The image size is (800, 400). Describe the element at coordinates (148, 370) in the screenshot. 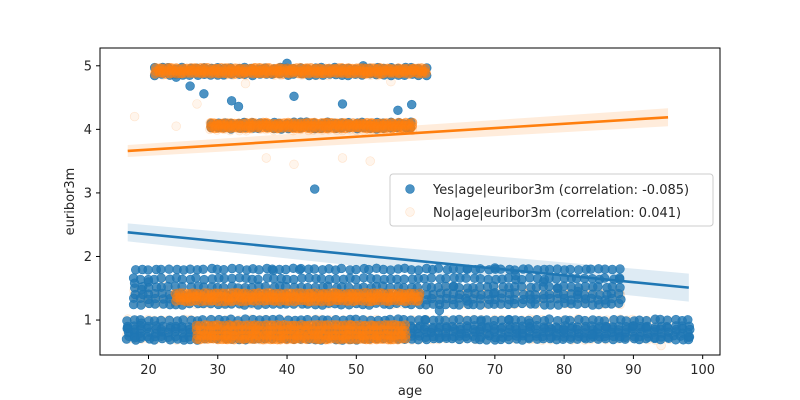

I see `x-tick-label: 20` at that location.